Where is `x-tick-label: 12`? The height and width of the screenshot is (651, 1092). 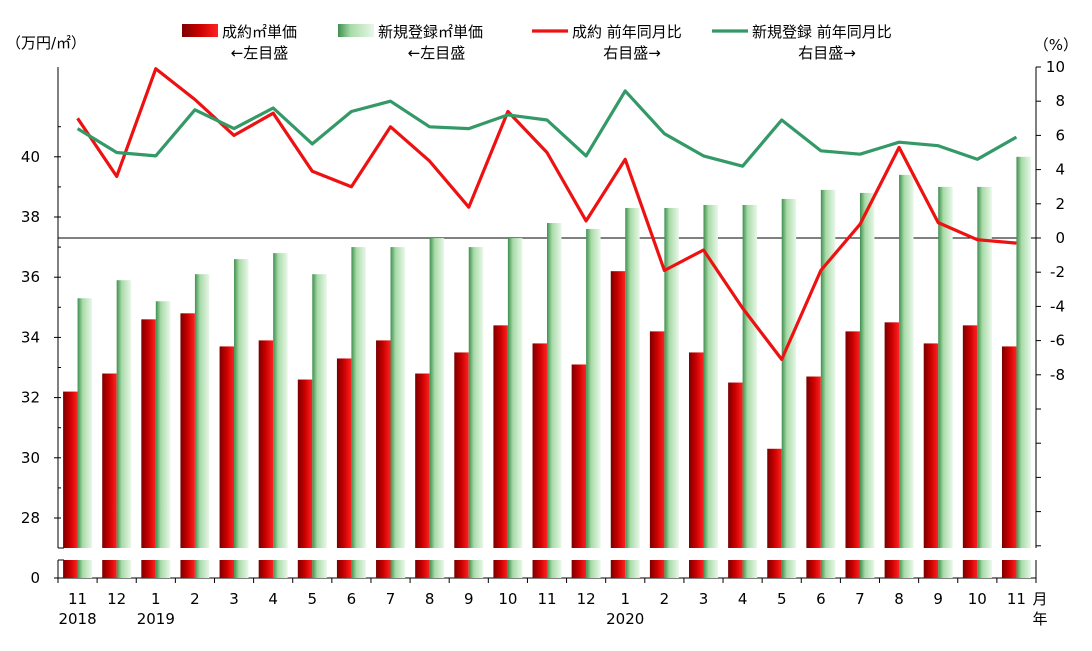
x-tick-label: 12 is located at coordinates (586, 599).